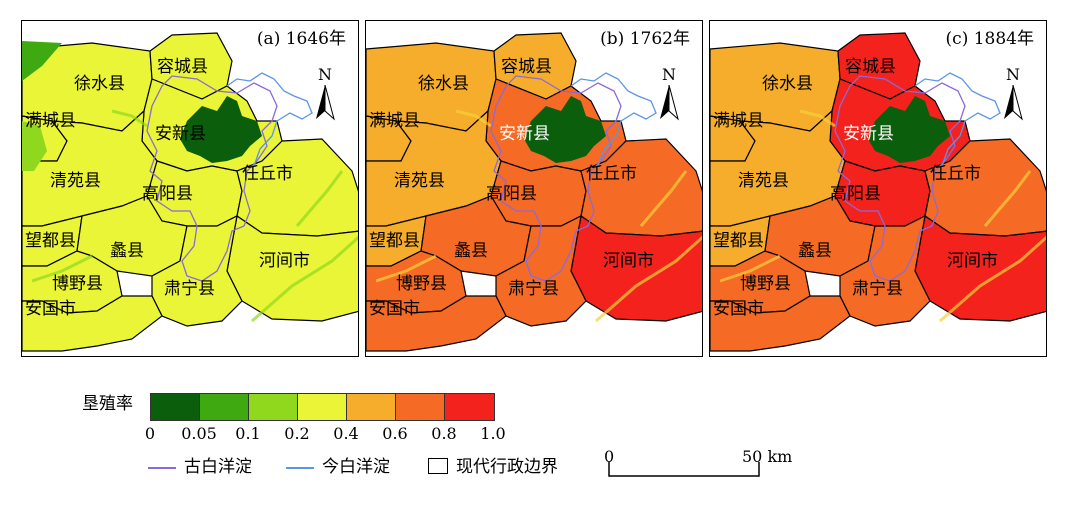  Describe the element at coordinates (218, 467) in the screenshot. I see `ancient-lake-legend-label: 古白洋淀` at that location.